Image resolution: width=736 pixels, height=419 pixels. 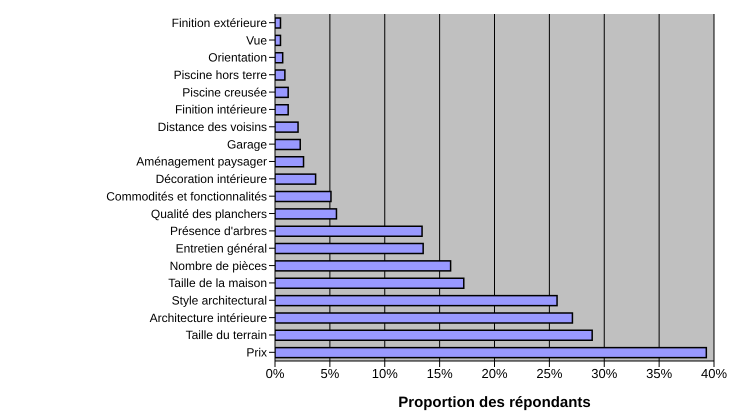 What do you see at coordinates (212, 127) in the screenshot?
I see `y-tick-label: Distance des voisins` at bounding box center [212, 127].